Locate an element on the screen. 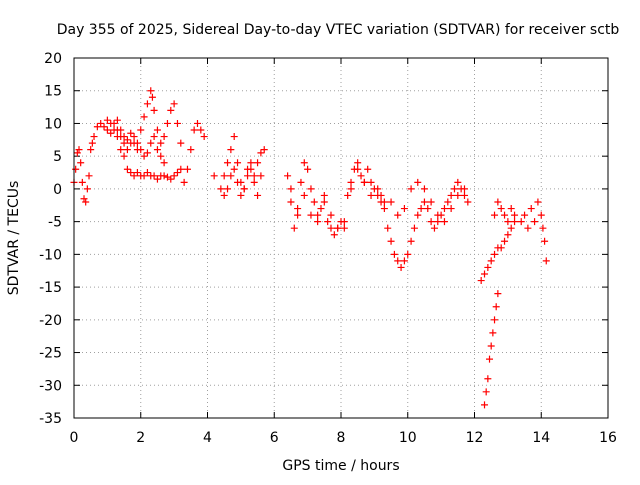 Image resolution: width=640 pixels, height=485 pixels. x-tick-label: 12 is located at coordinates (475, 438).